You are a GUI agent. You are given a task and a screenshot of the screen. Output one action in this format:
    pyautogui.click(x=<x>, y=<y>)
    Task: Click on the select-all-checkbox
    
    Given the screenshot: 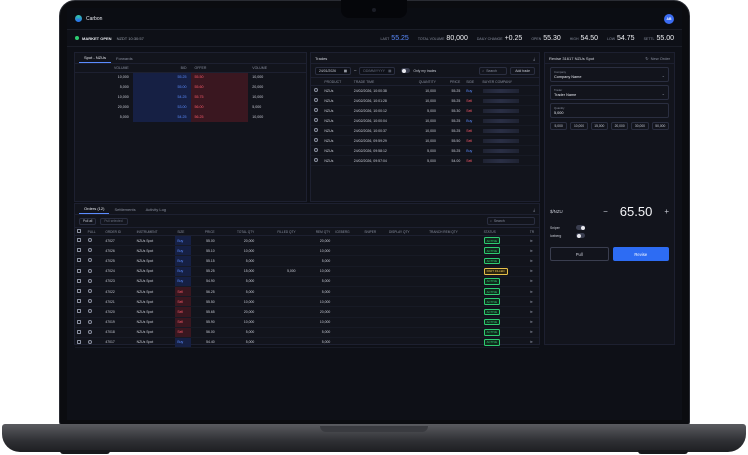 What is the action you would take?
    pyautogui.click(x=79, y=231)
    